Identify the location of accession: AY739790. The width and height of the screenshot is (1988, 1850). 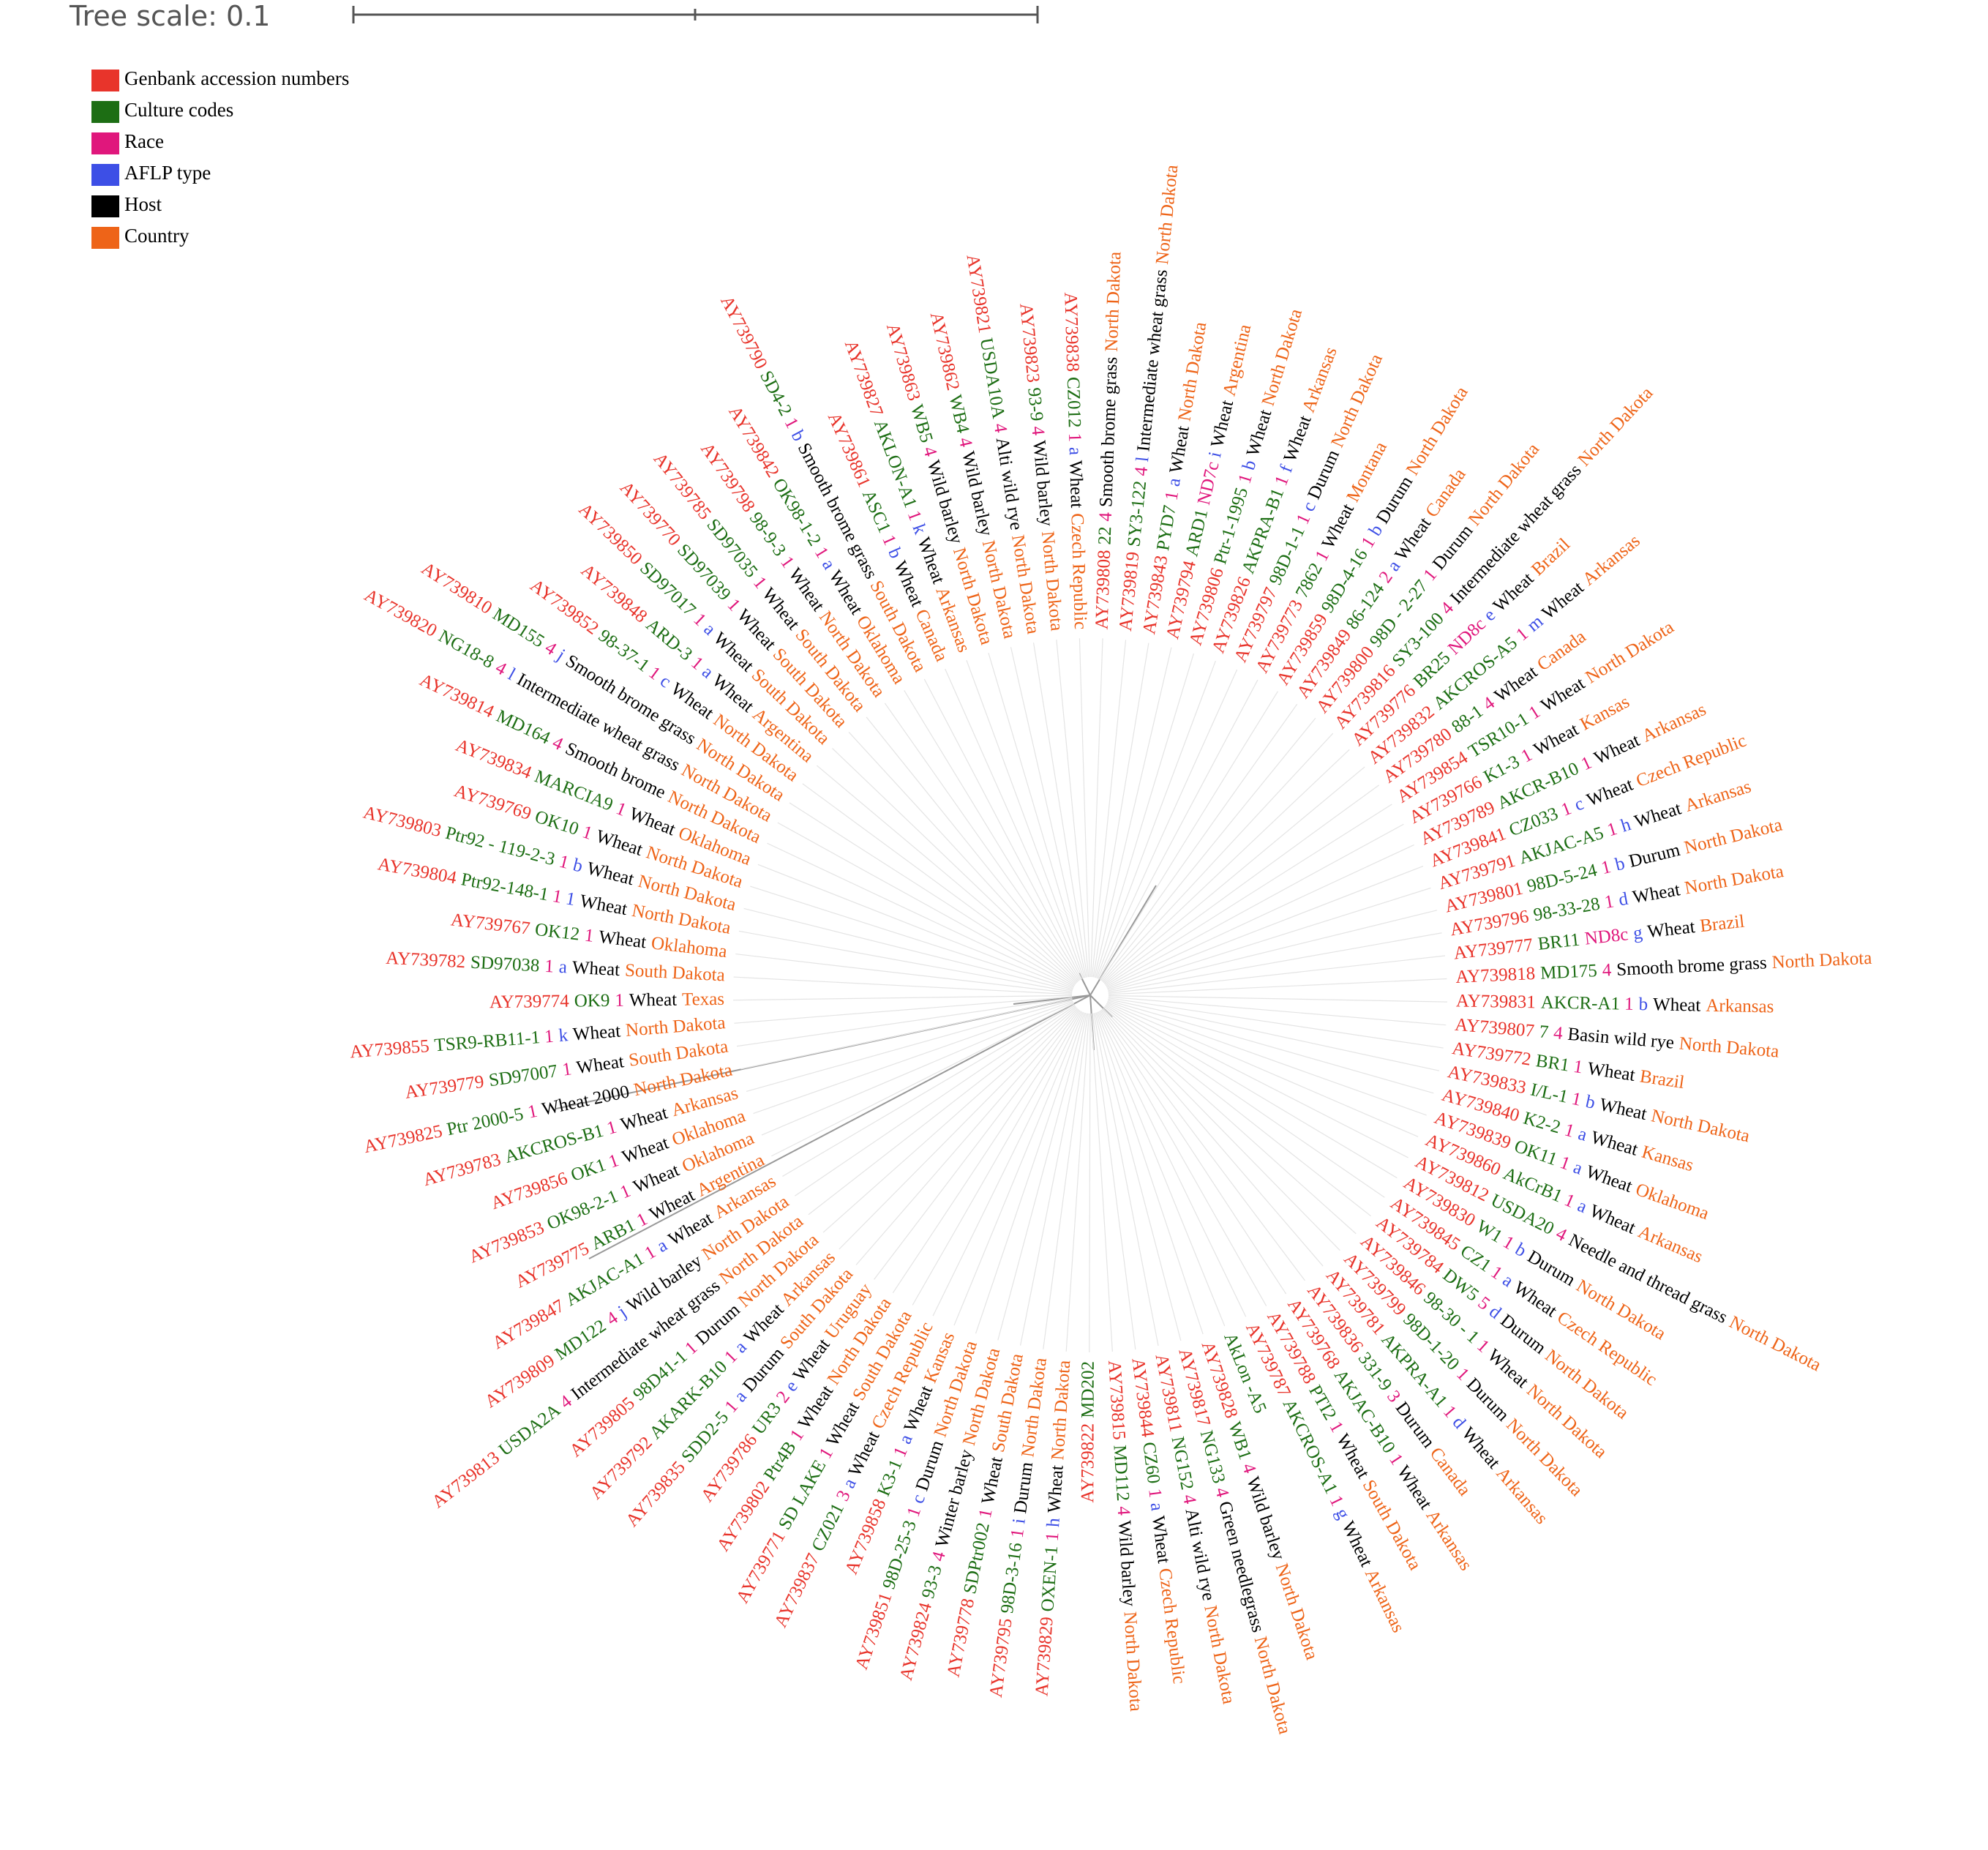
(743, 333).